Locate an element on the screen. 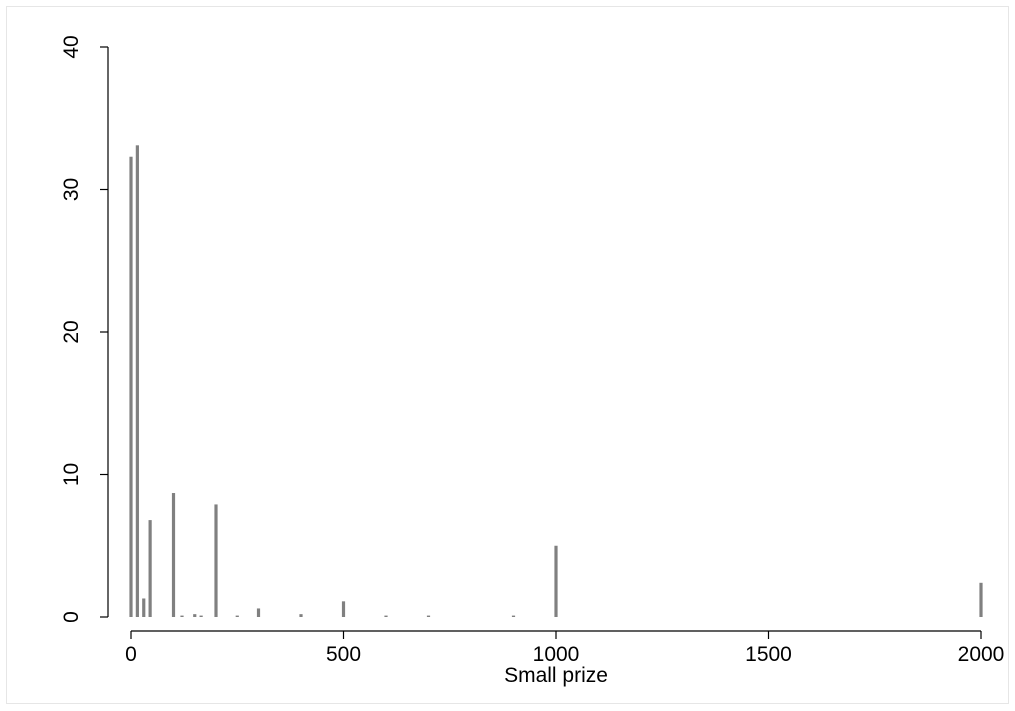  y-tick-label: 0 is located at coordinates (71, 617).